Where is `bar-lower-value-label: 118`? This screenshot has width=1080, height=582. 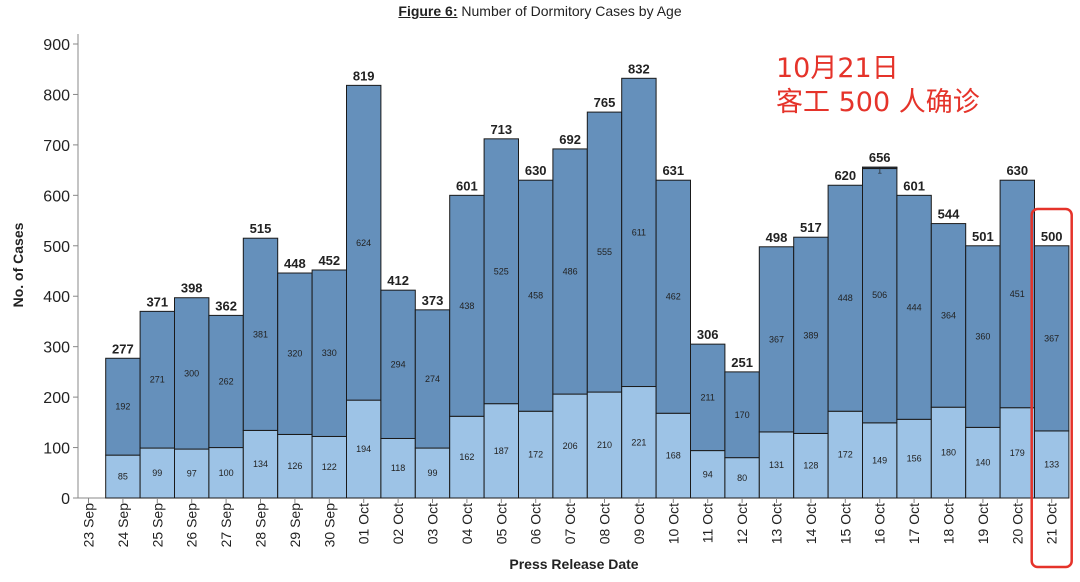 bar-lower-value-label: 118 is located at coordinates (398, 468).